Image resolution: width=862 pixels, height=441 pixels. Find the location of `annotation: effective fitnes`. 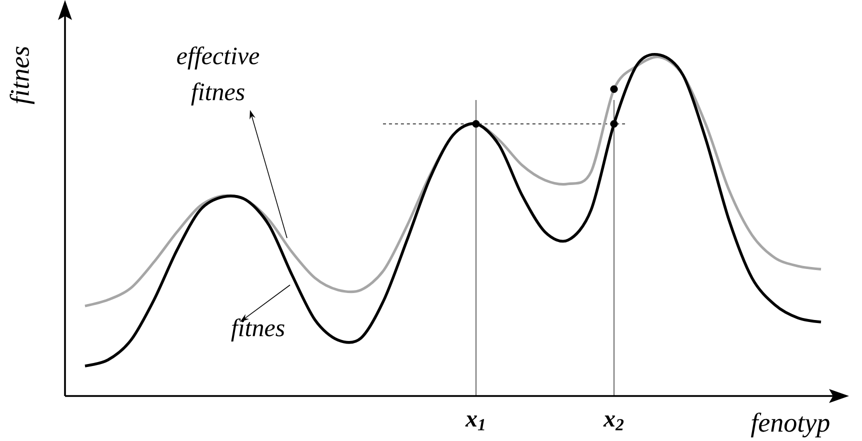

annotation: effective fitnes is located at coordinates (218, 76).